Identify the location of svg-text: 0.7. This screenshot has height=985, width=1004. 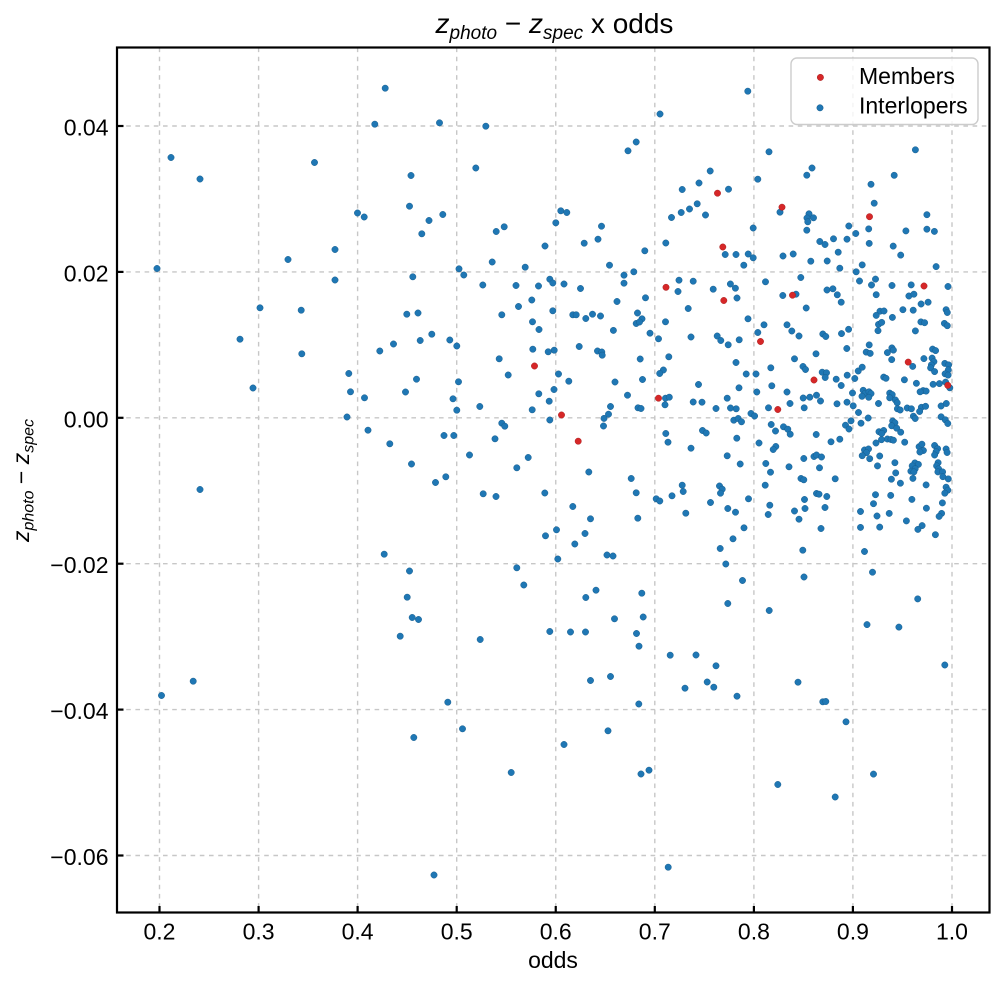
(655, 932).